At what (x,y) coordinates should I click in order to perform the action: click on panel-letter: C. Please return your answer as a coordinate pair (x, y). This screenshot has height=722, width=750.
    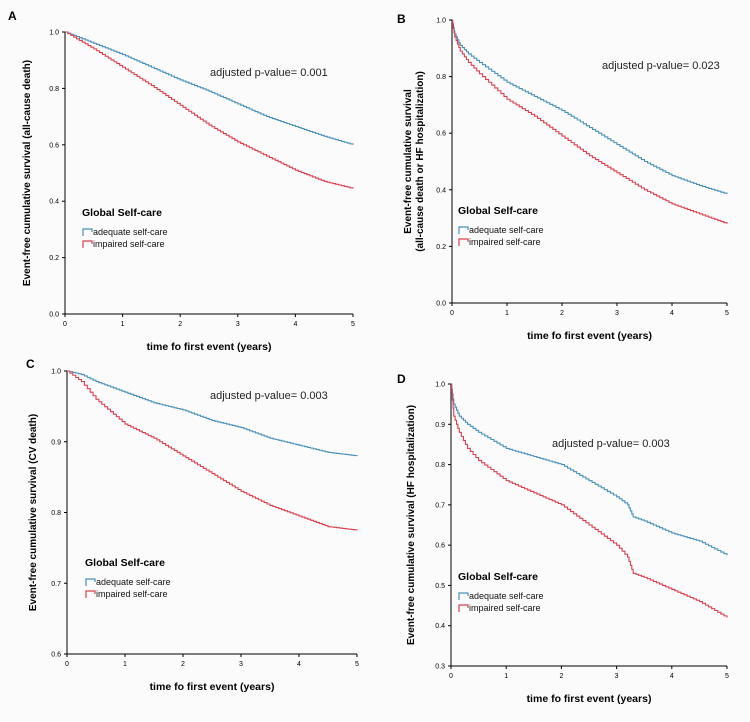
    Looking at the image, I should click on (30, 364).